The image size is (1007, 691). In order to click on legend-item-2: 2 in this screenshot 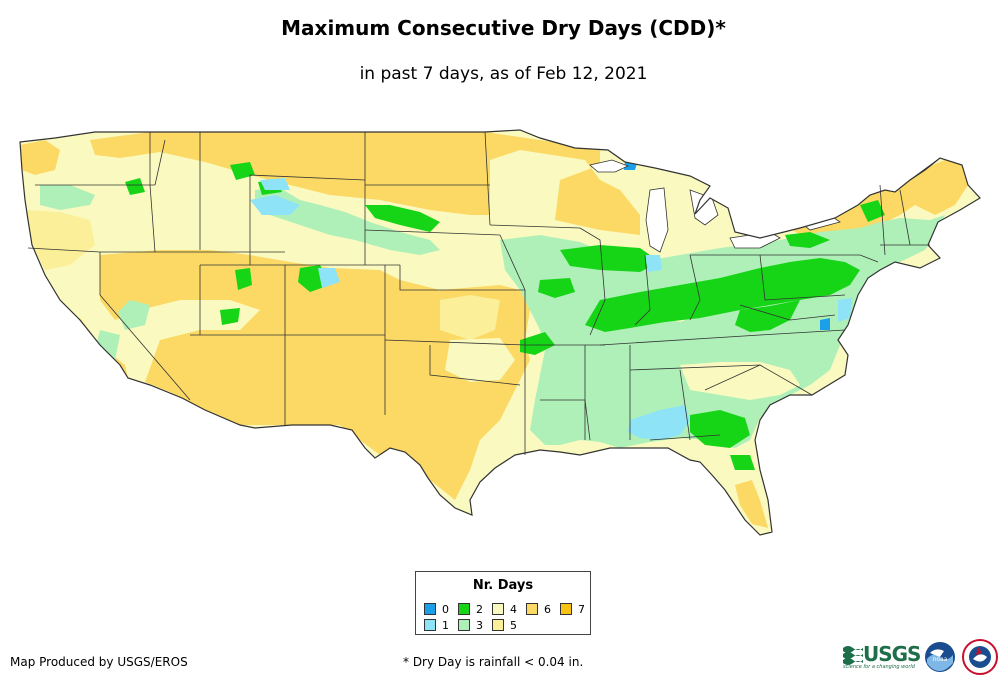, I will do `click(470, 609)`.